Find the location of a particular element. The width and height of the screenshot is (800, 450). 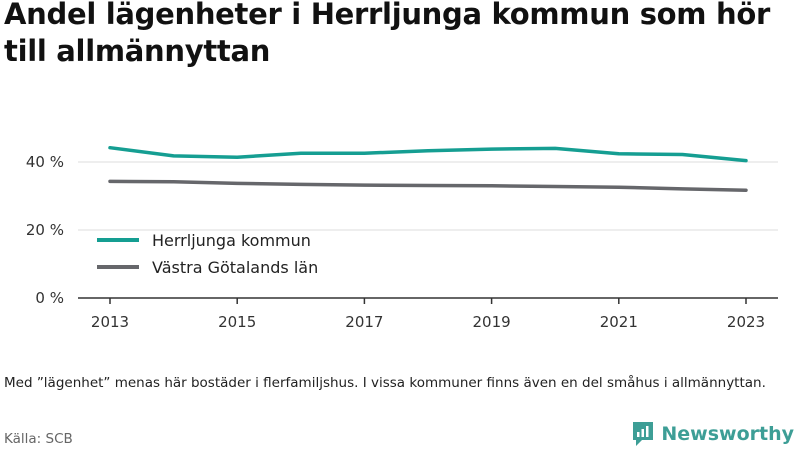

x-axis: 2013 2015 2017 2019 2021 2023 is located at coordinates (428, 314).